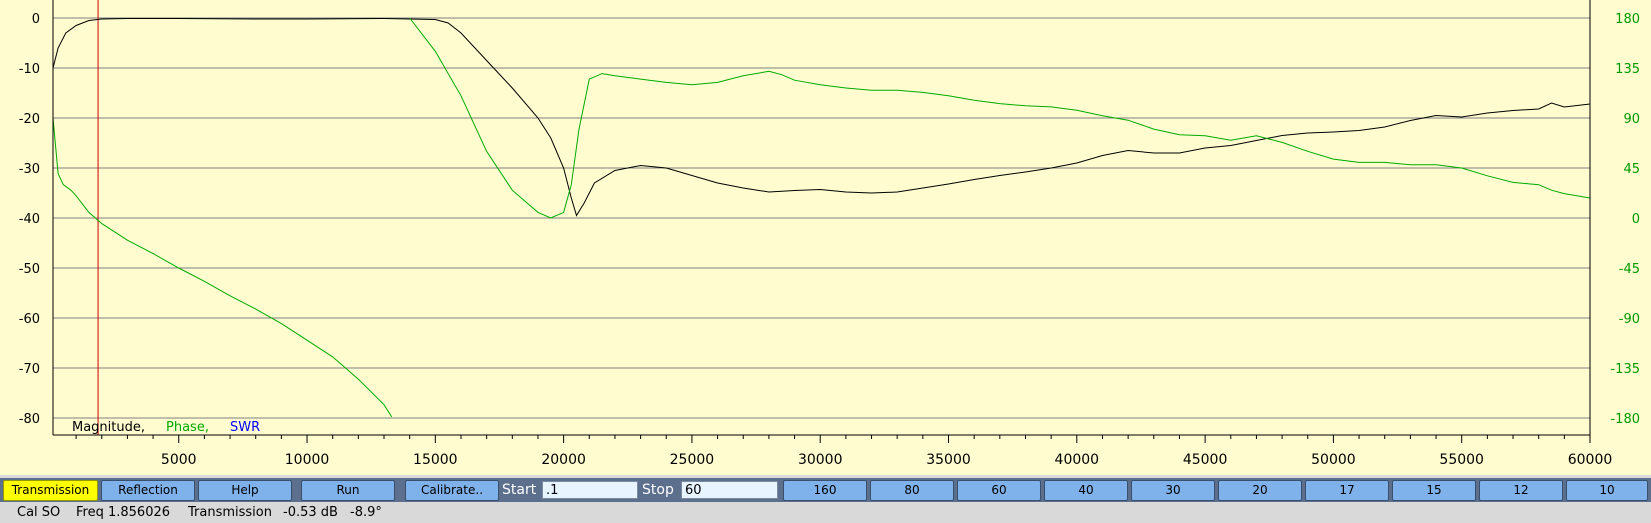 The width and height of the screenshot is (1651, 523). I want to click on x-tick-label: 20000, so click(563, 460).